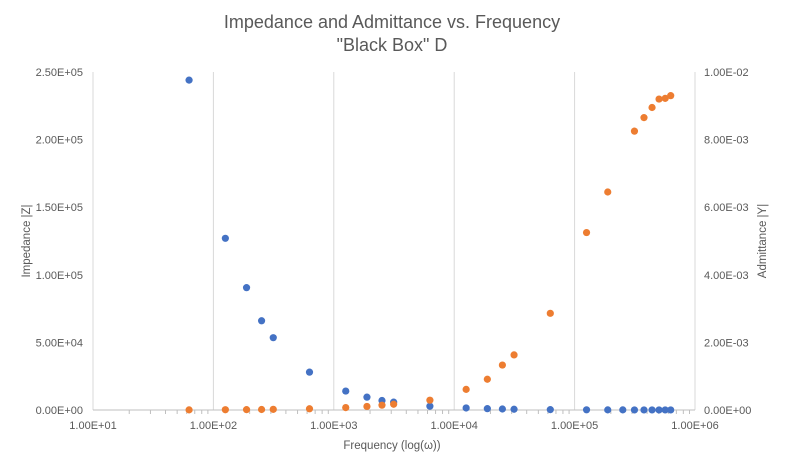 This screenshot has height=475, width=785. What do you see at coordinates (333, 426) in the screenshot?
I see `x-tick-label: 1.00E+03` at bounding box center [333, 426].